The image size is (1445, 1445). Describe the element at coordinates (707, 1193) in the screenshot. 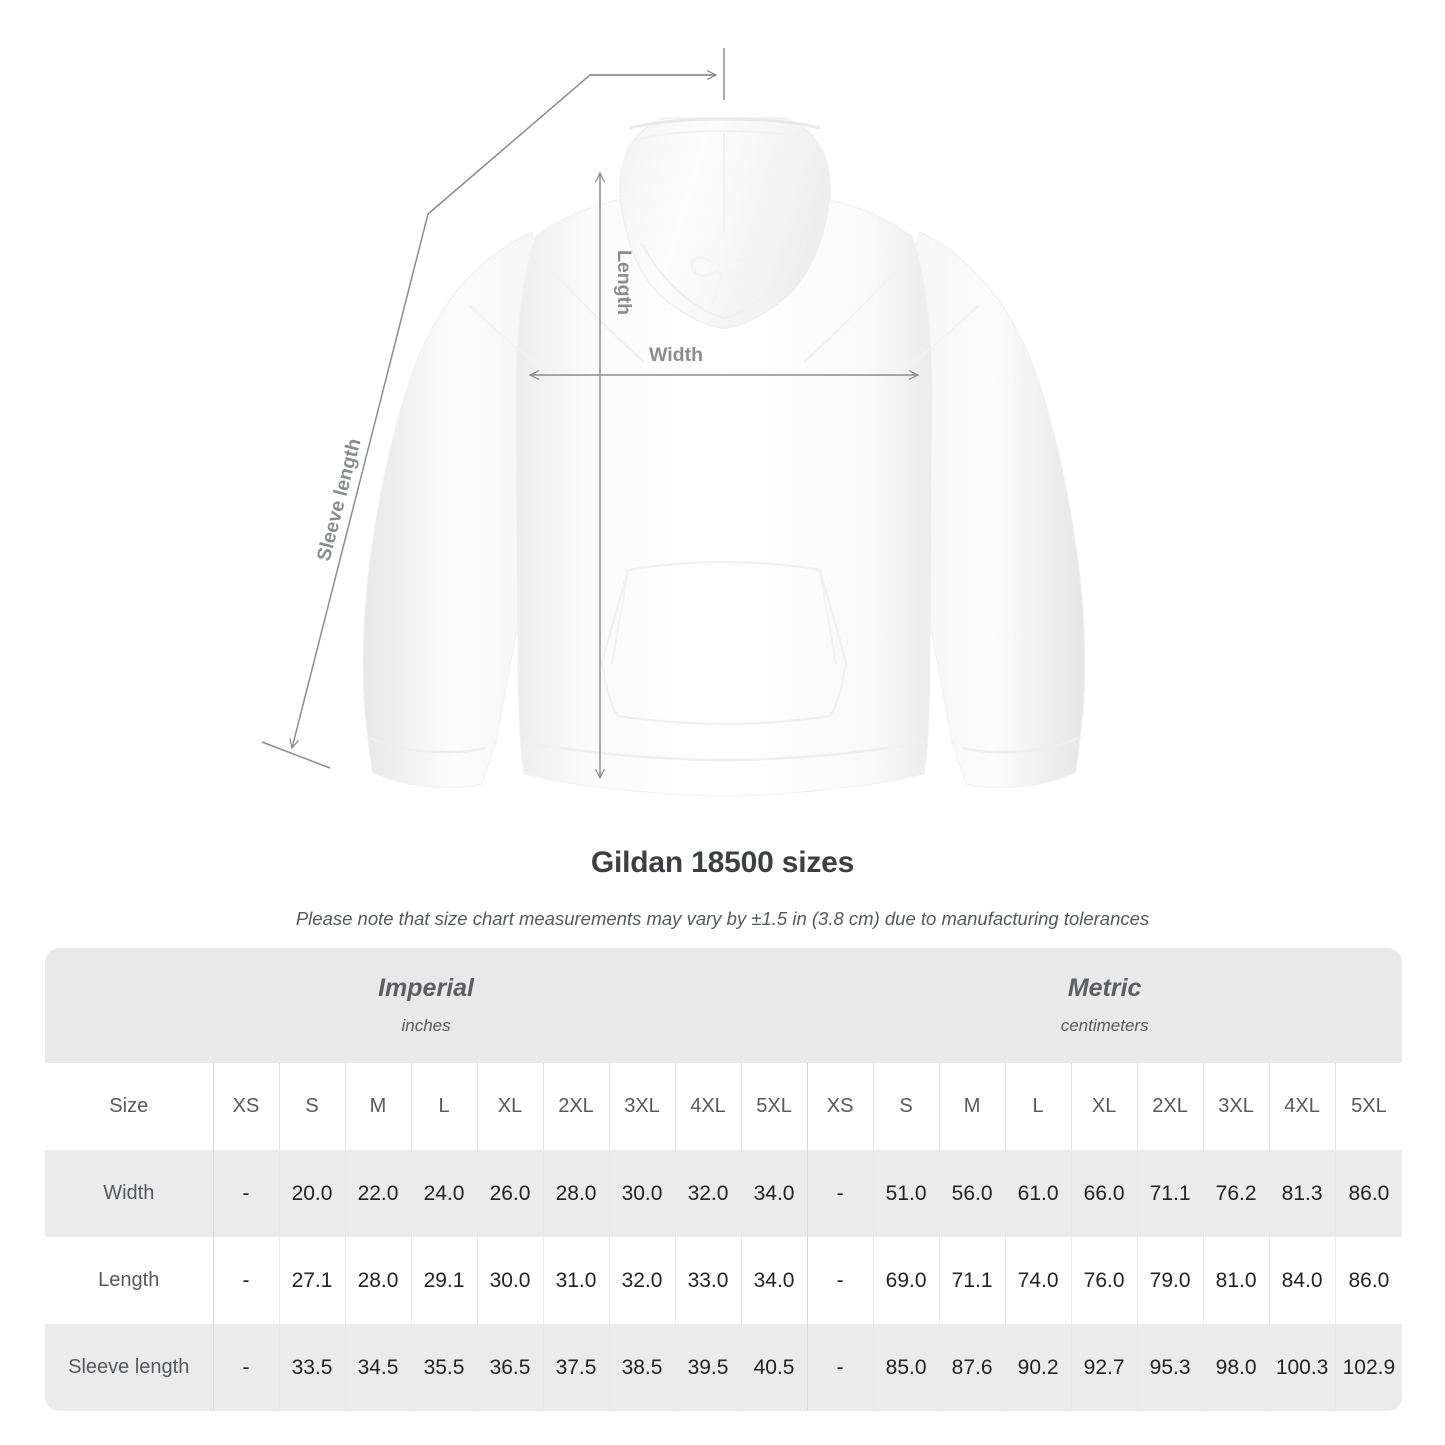

I see `cell-width-imp-4xl: 32.0` at that location.